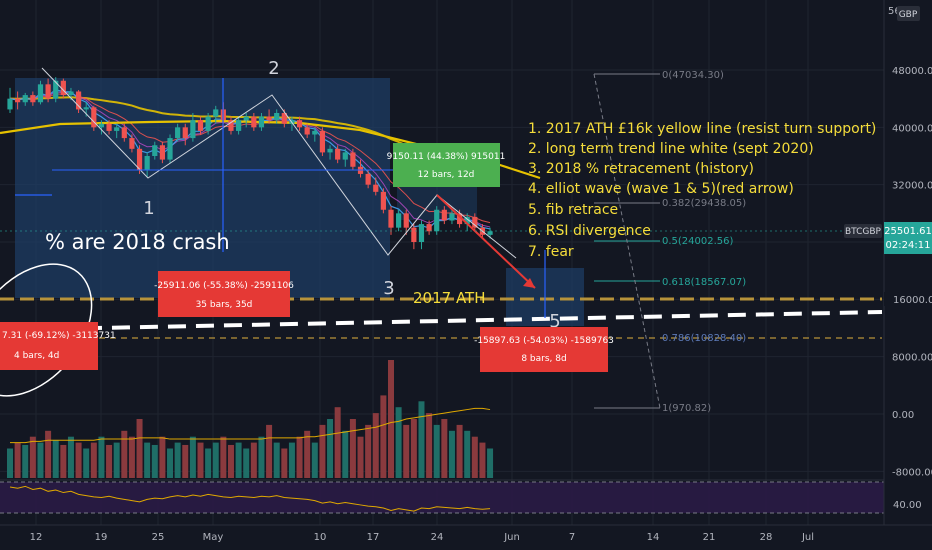  What do you see at coordinates (224, 305) in the screenshot?
I see `measure-callout-1-line2: 35 bars, 35d` at bounding box center [224, 305].